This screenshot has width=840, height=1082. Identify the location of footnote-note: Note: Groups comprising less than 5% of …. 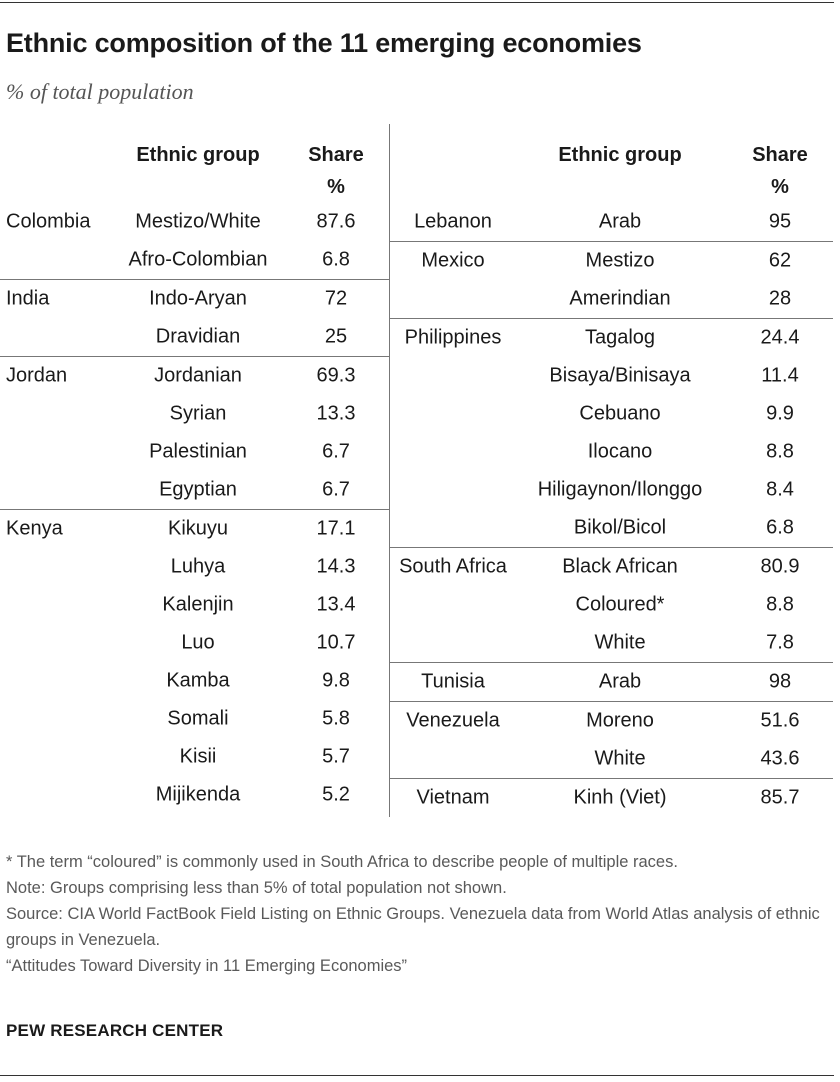
(256, 888).